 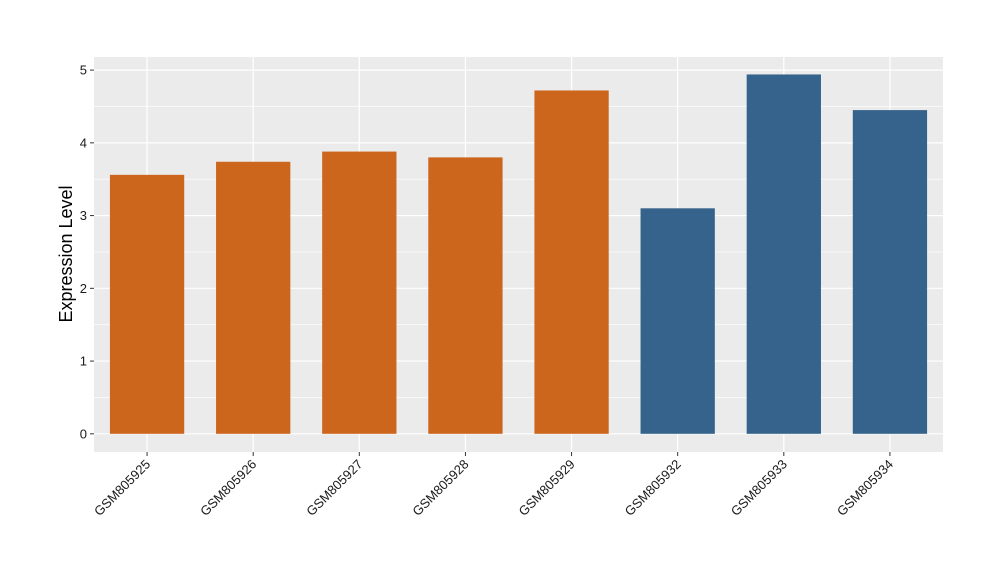 I want to click on y-tick-label: 4, so click(x=83, y=142).